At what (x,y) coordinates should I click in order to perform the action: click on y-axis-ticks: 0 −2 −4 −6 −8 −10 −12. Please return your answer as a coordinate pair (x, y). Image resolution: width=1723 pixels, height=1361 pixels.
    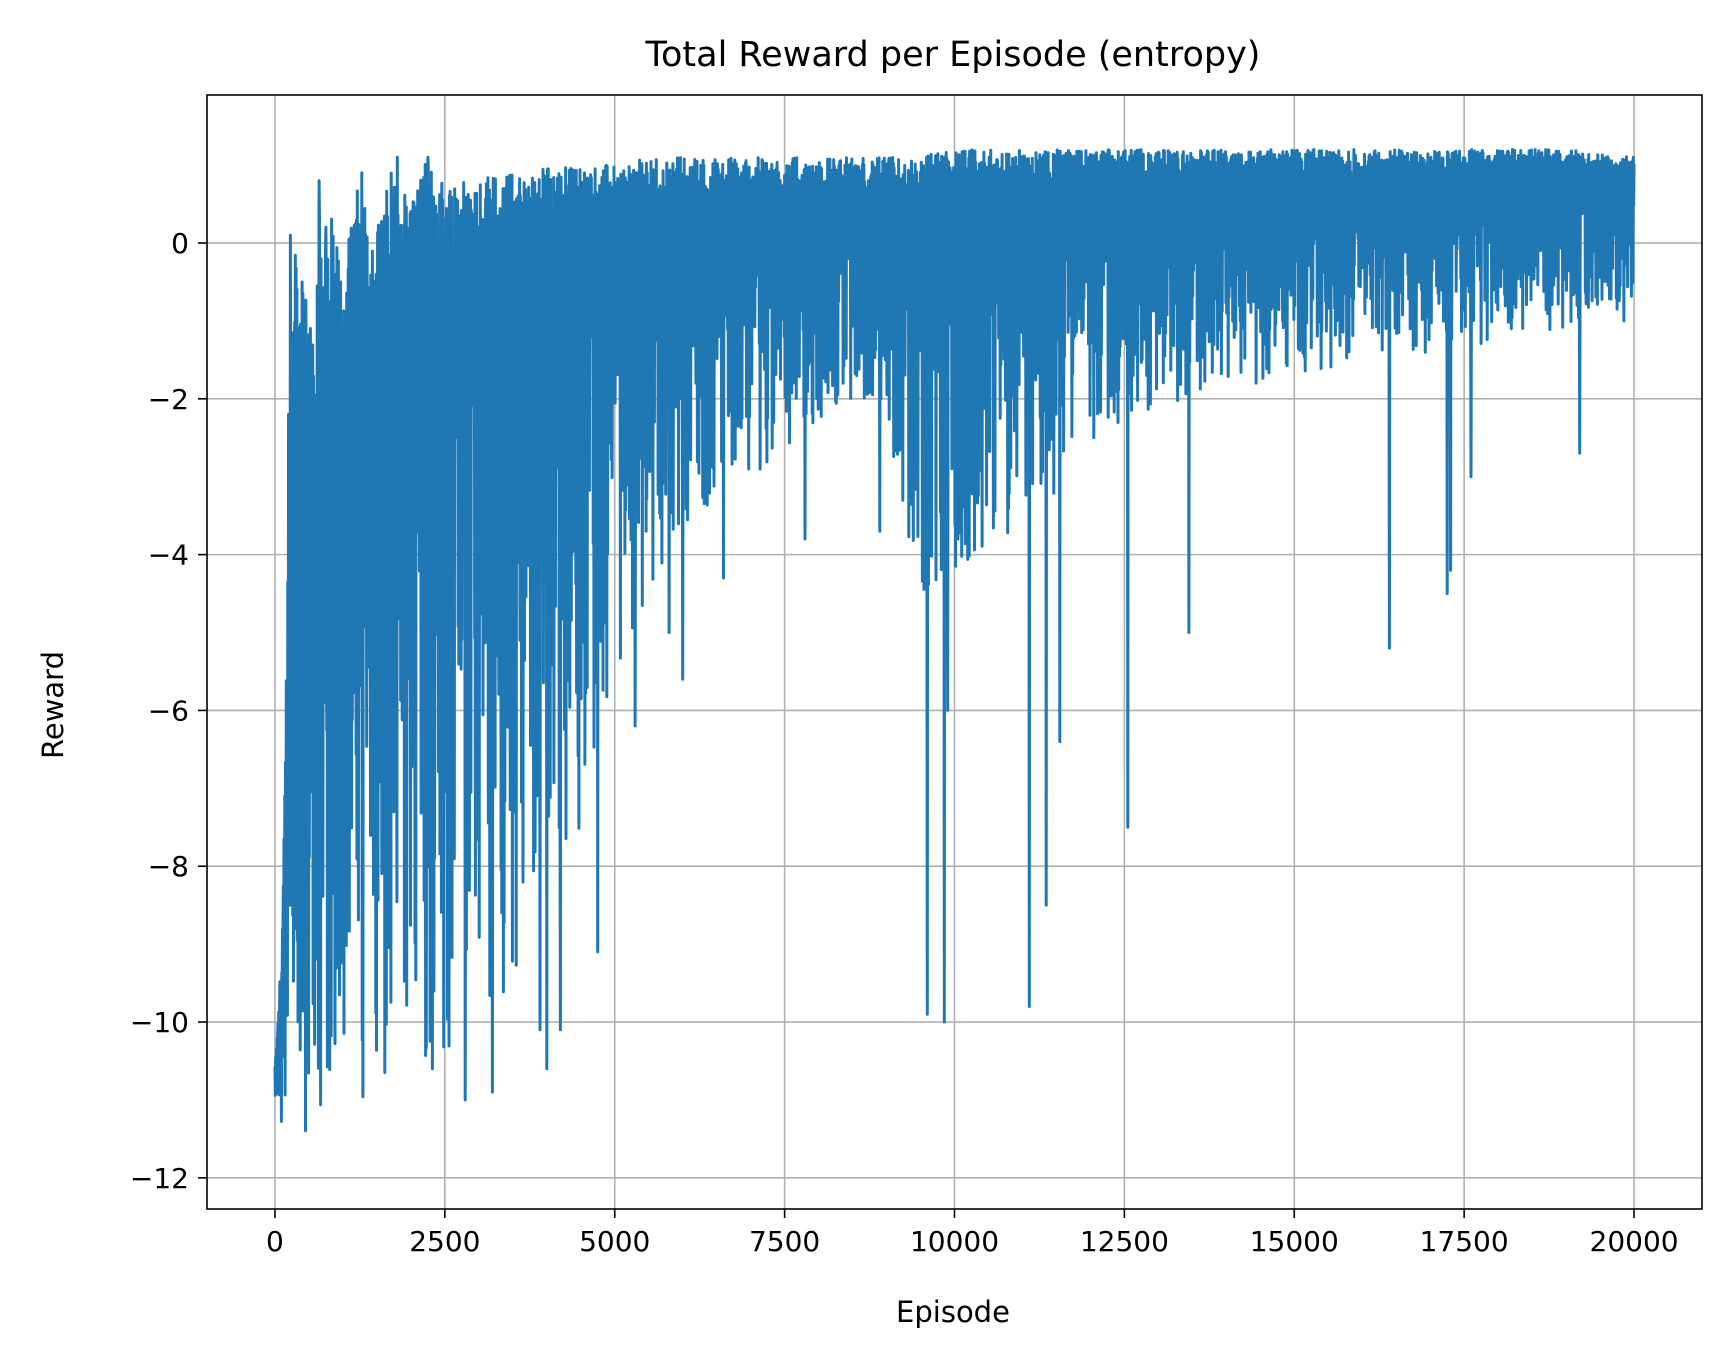
    Looking at the image, I should click on (168, 711).